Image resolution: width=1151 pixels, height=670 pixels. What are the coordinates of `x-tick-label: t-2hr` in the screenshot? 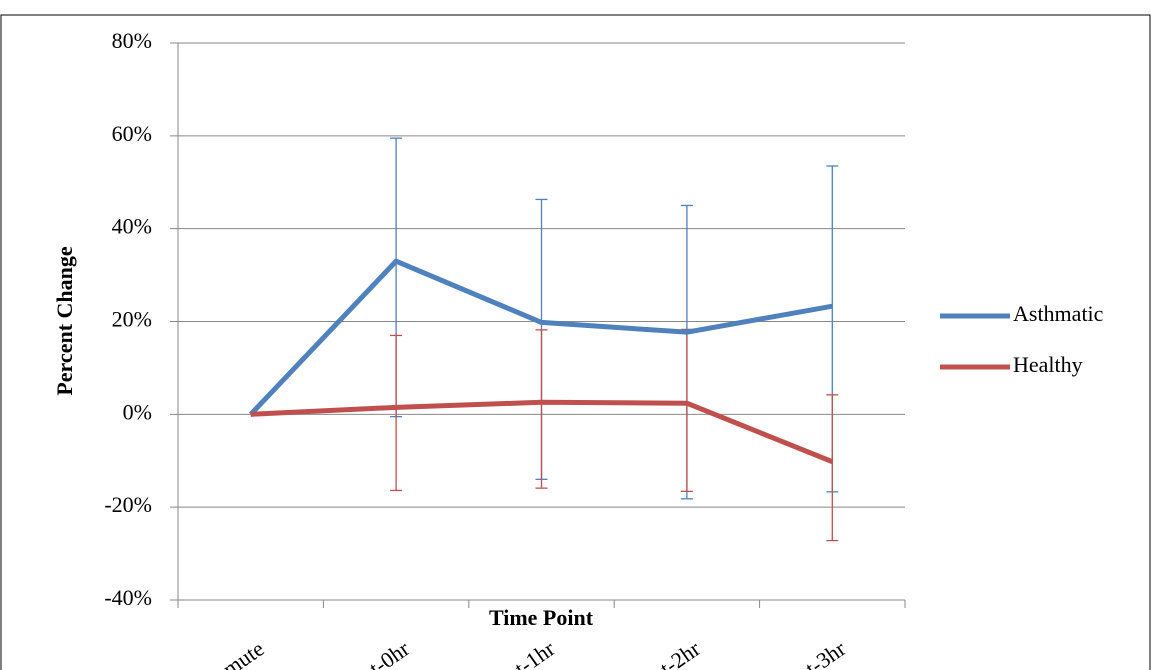 It's located at (680, 652).